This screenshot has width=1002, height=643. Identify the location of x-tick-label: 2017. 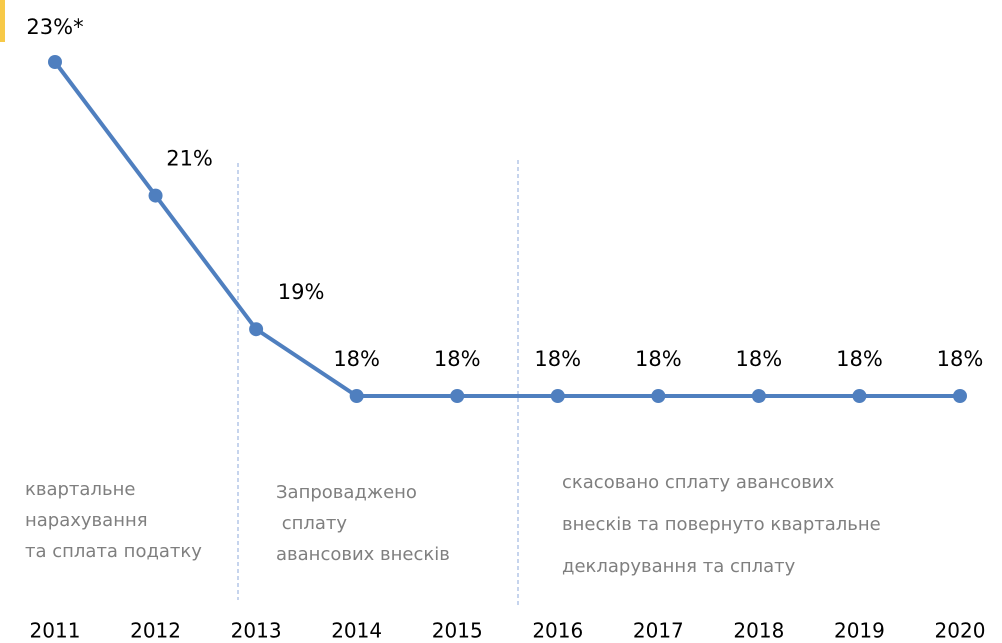
(658, 631).